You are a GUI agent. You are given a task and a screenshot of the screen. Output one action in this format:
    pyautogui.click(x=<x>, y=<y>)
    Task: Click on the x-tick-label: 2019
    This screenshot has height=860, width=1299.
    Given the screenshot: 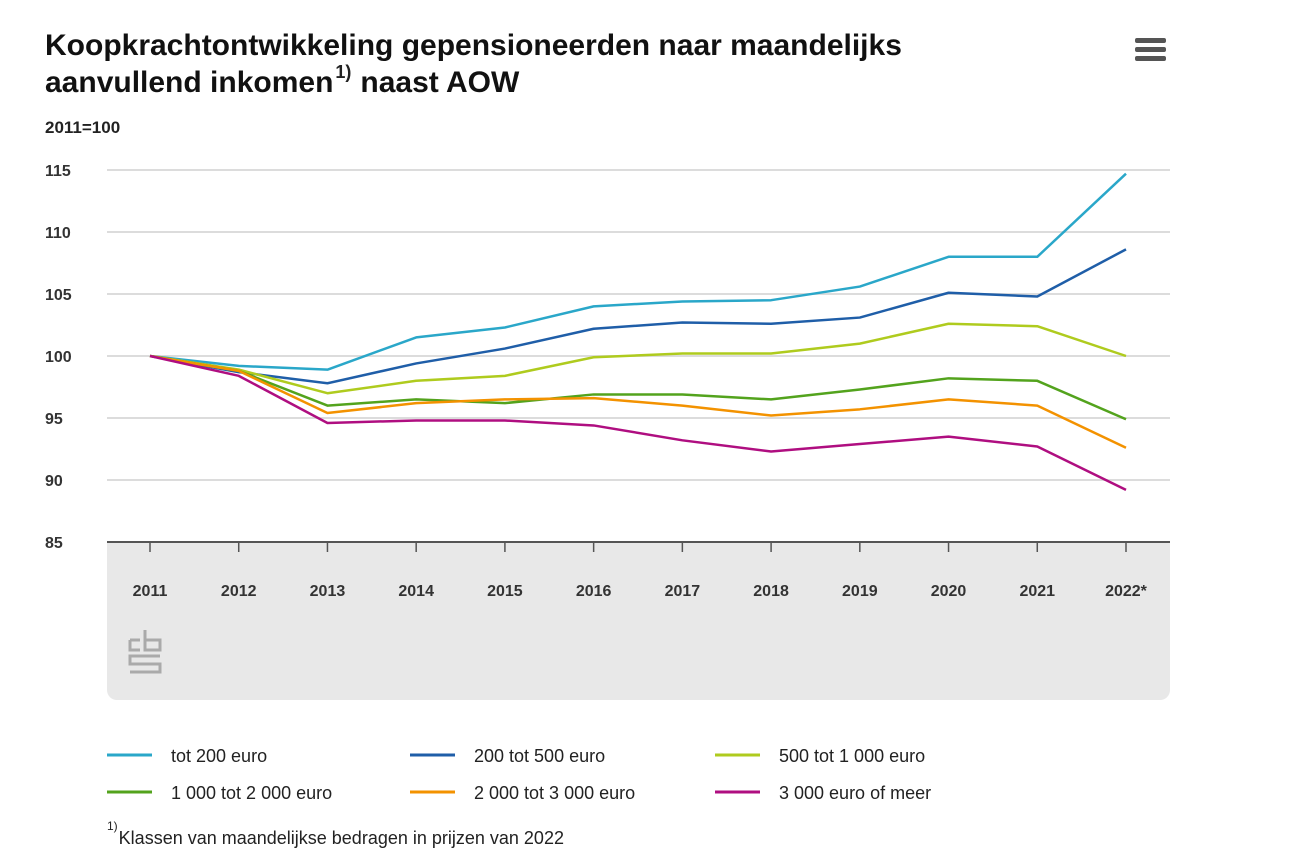 What is the action you would take?
    pyautogui.click(x=860, y=591)
    